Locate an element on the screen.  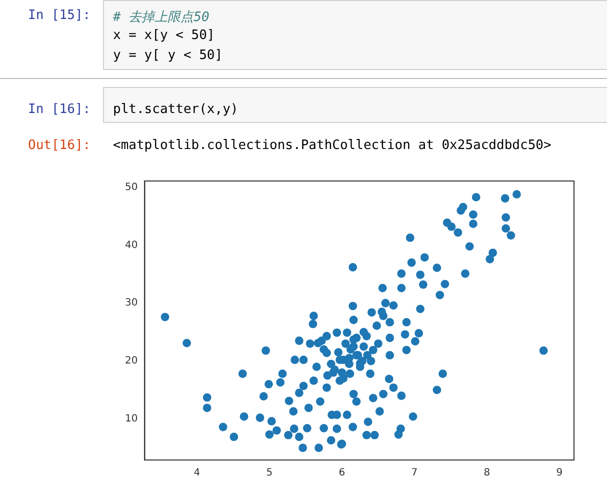
text: In [16]: is located at coordinates (59, 109).